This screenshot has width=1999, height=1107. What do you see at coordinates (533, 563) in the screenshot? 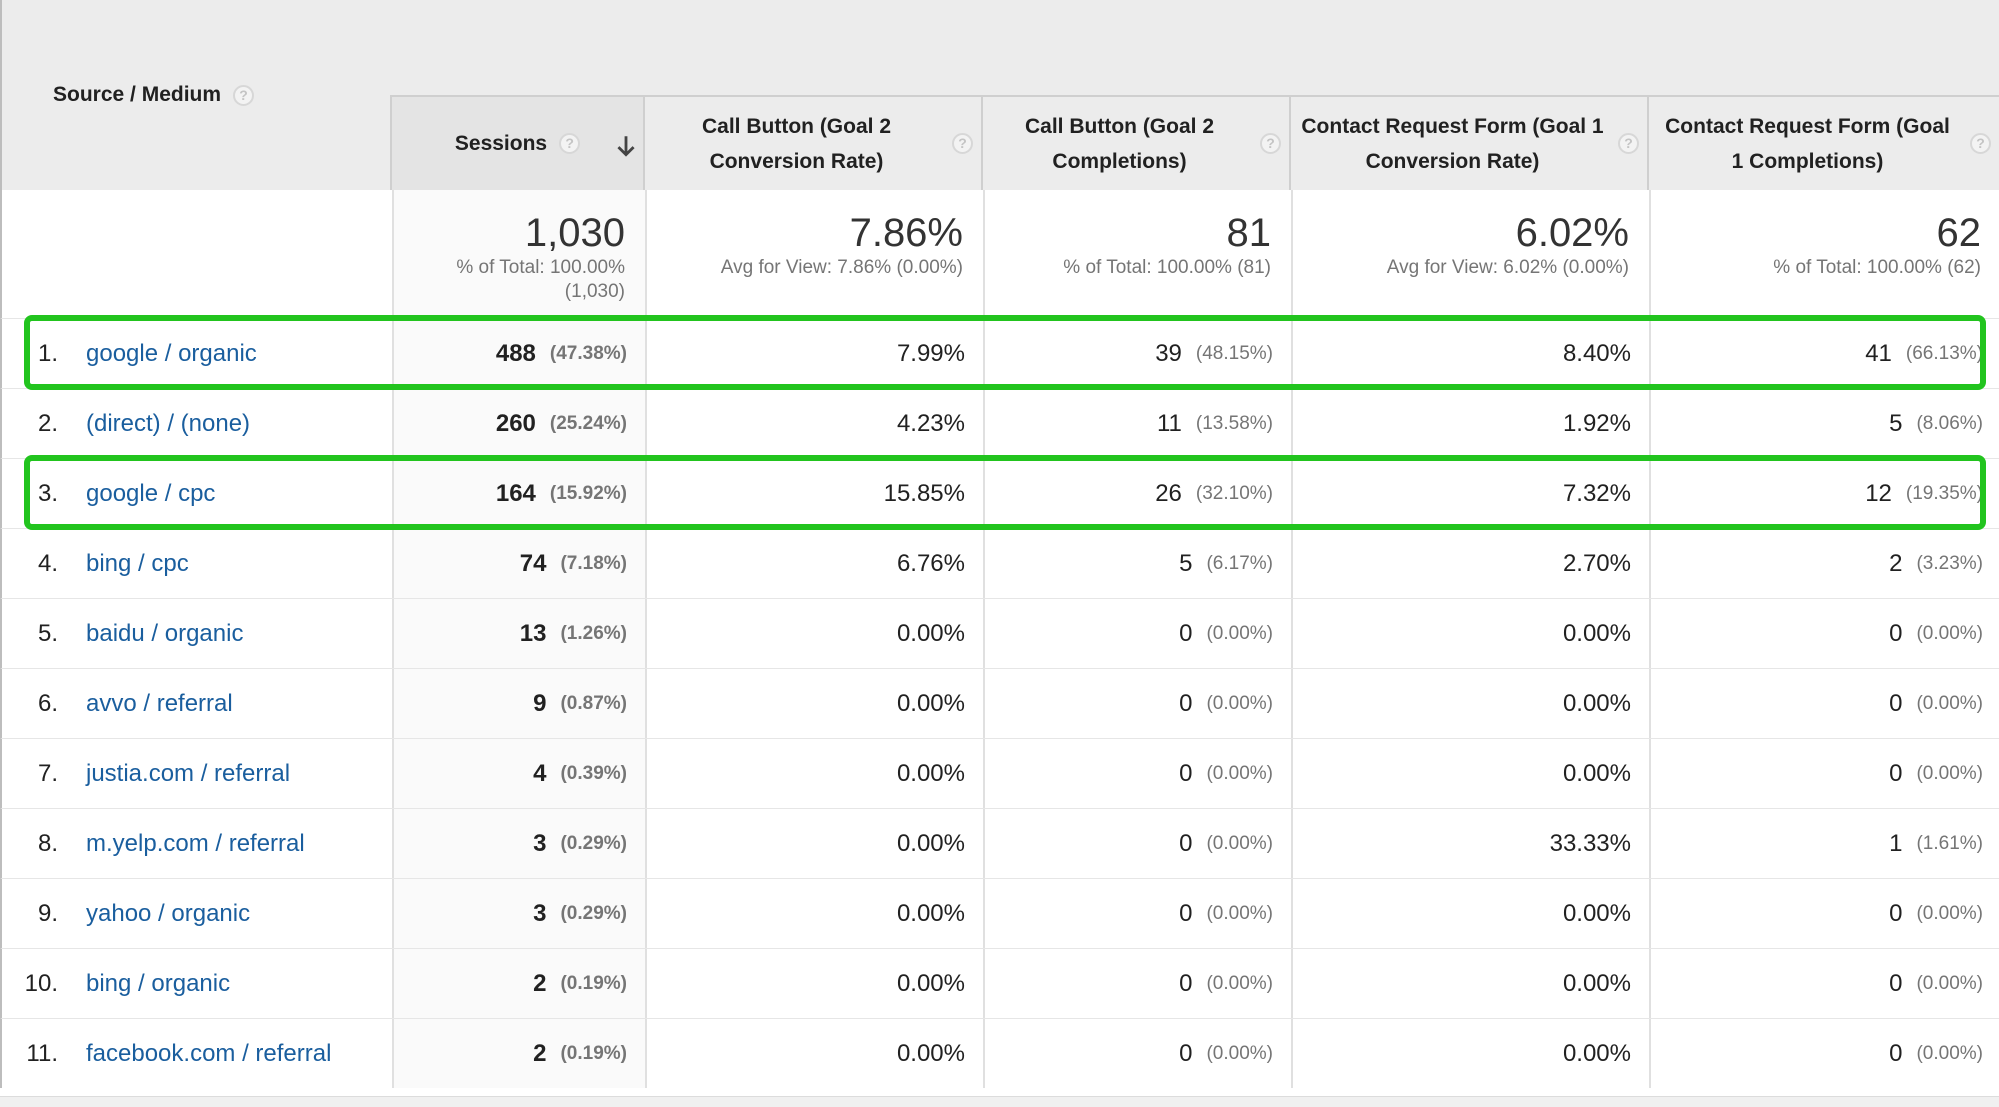
I see `cell-value: 74` at bounding box center [533, 563].